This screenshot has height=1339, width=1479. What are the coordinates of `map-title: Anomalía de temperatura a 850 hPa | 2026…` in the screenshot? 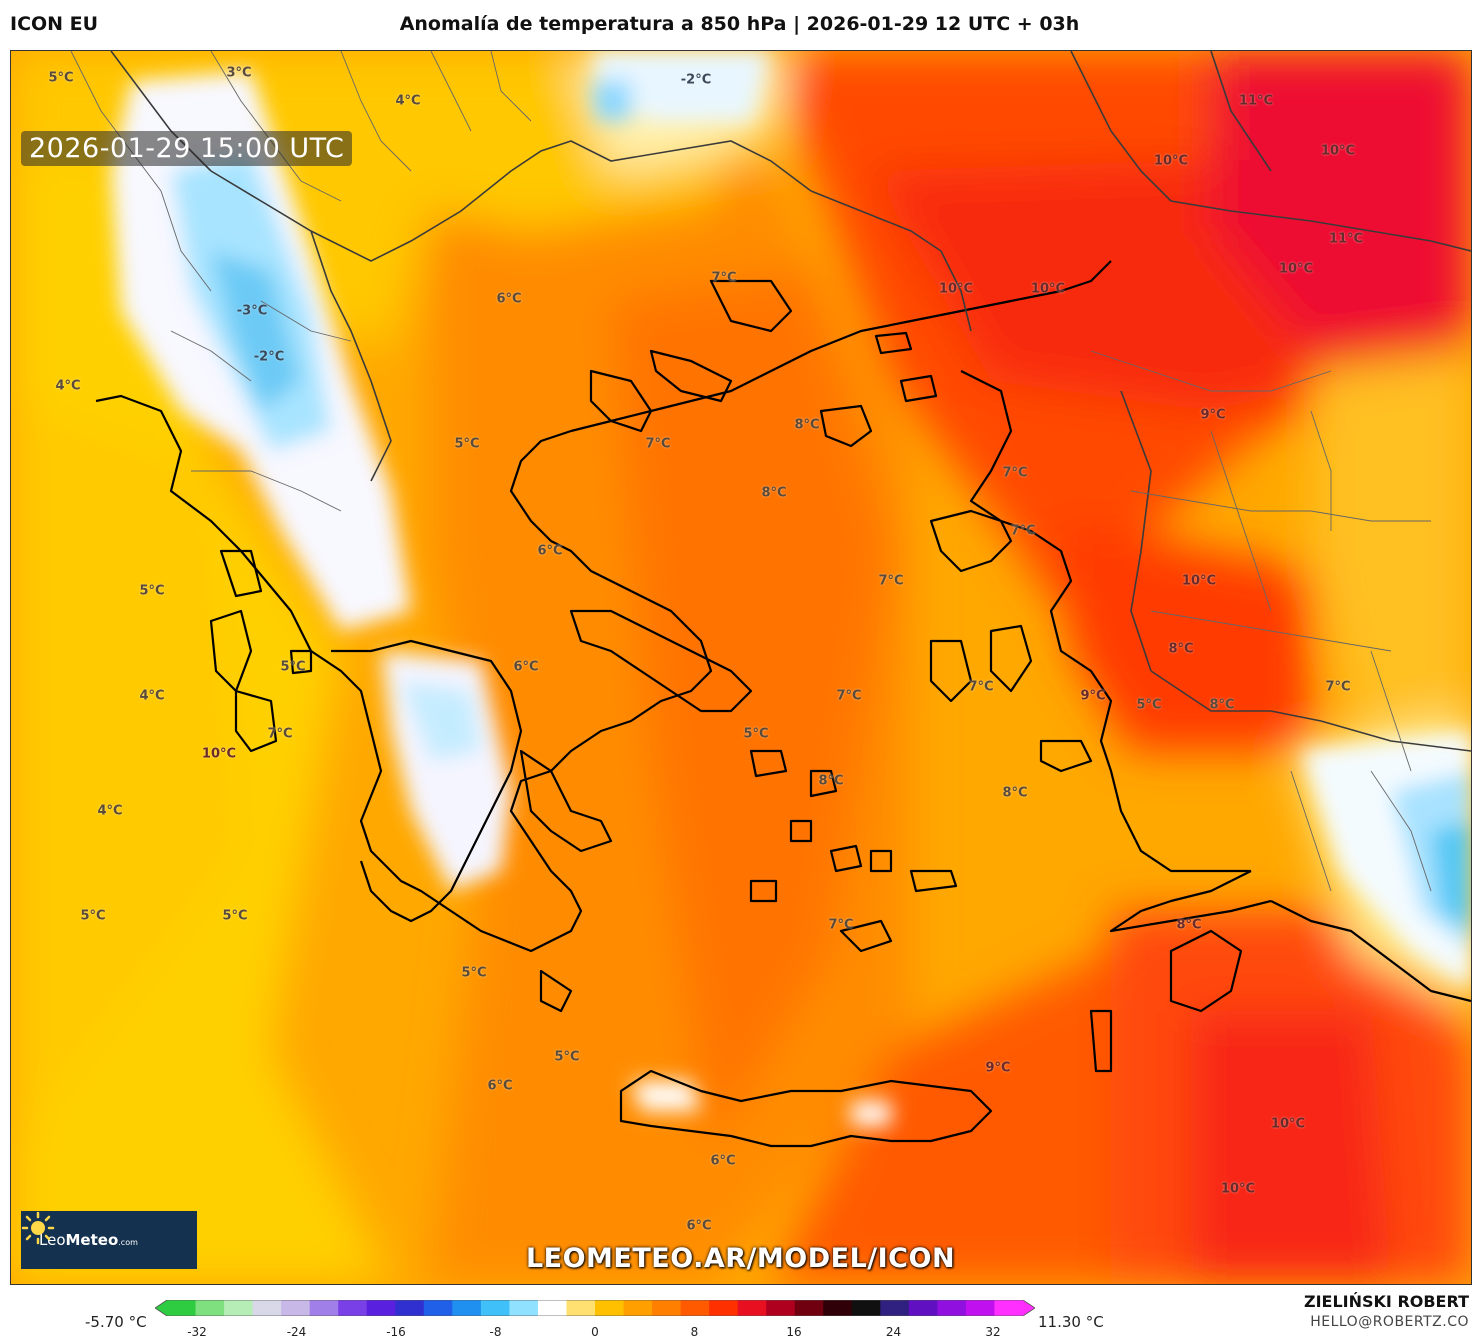 It's located at (739, 24).